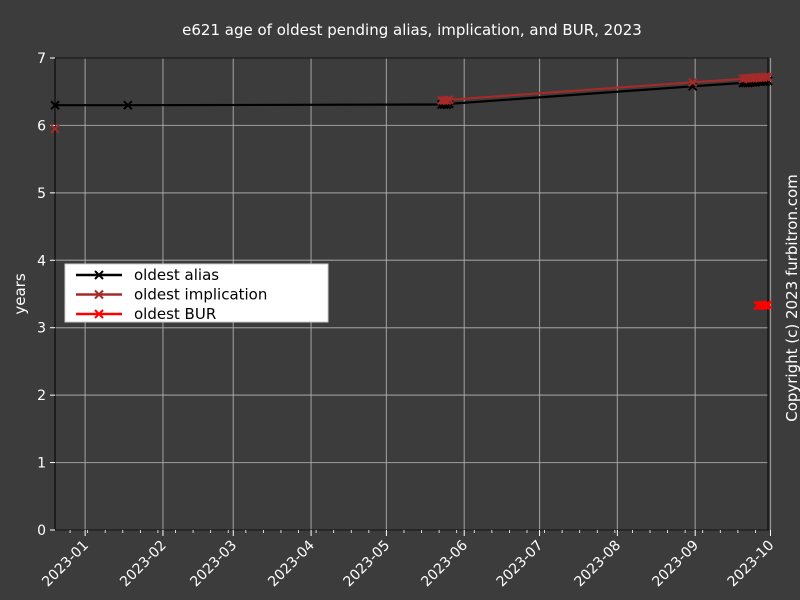 The image size is (800, 600). I want to click on series-oldest-bur, so click(763, 305).